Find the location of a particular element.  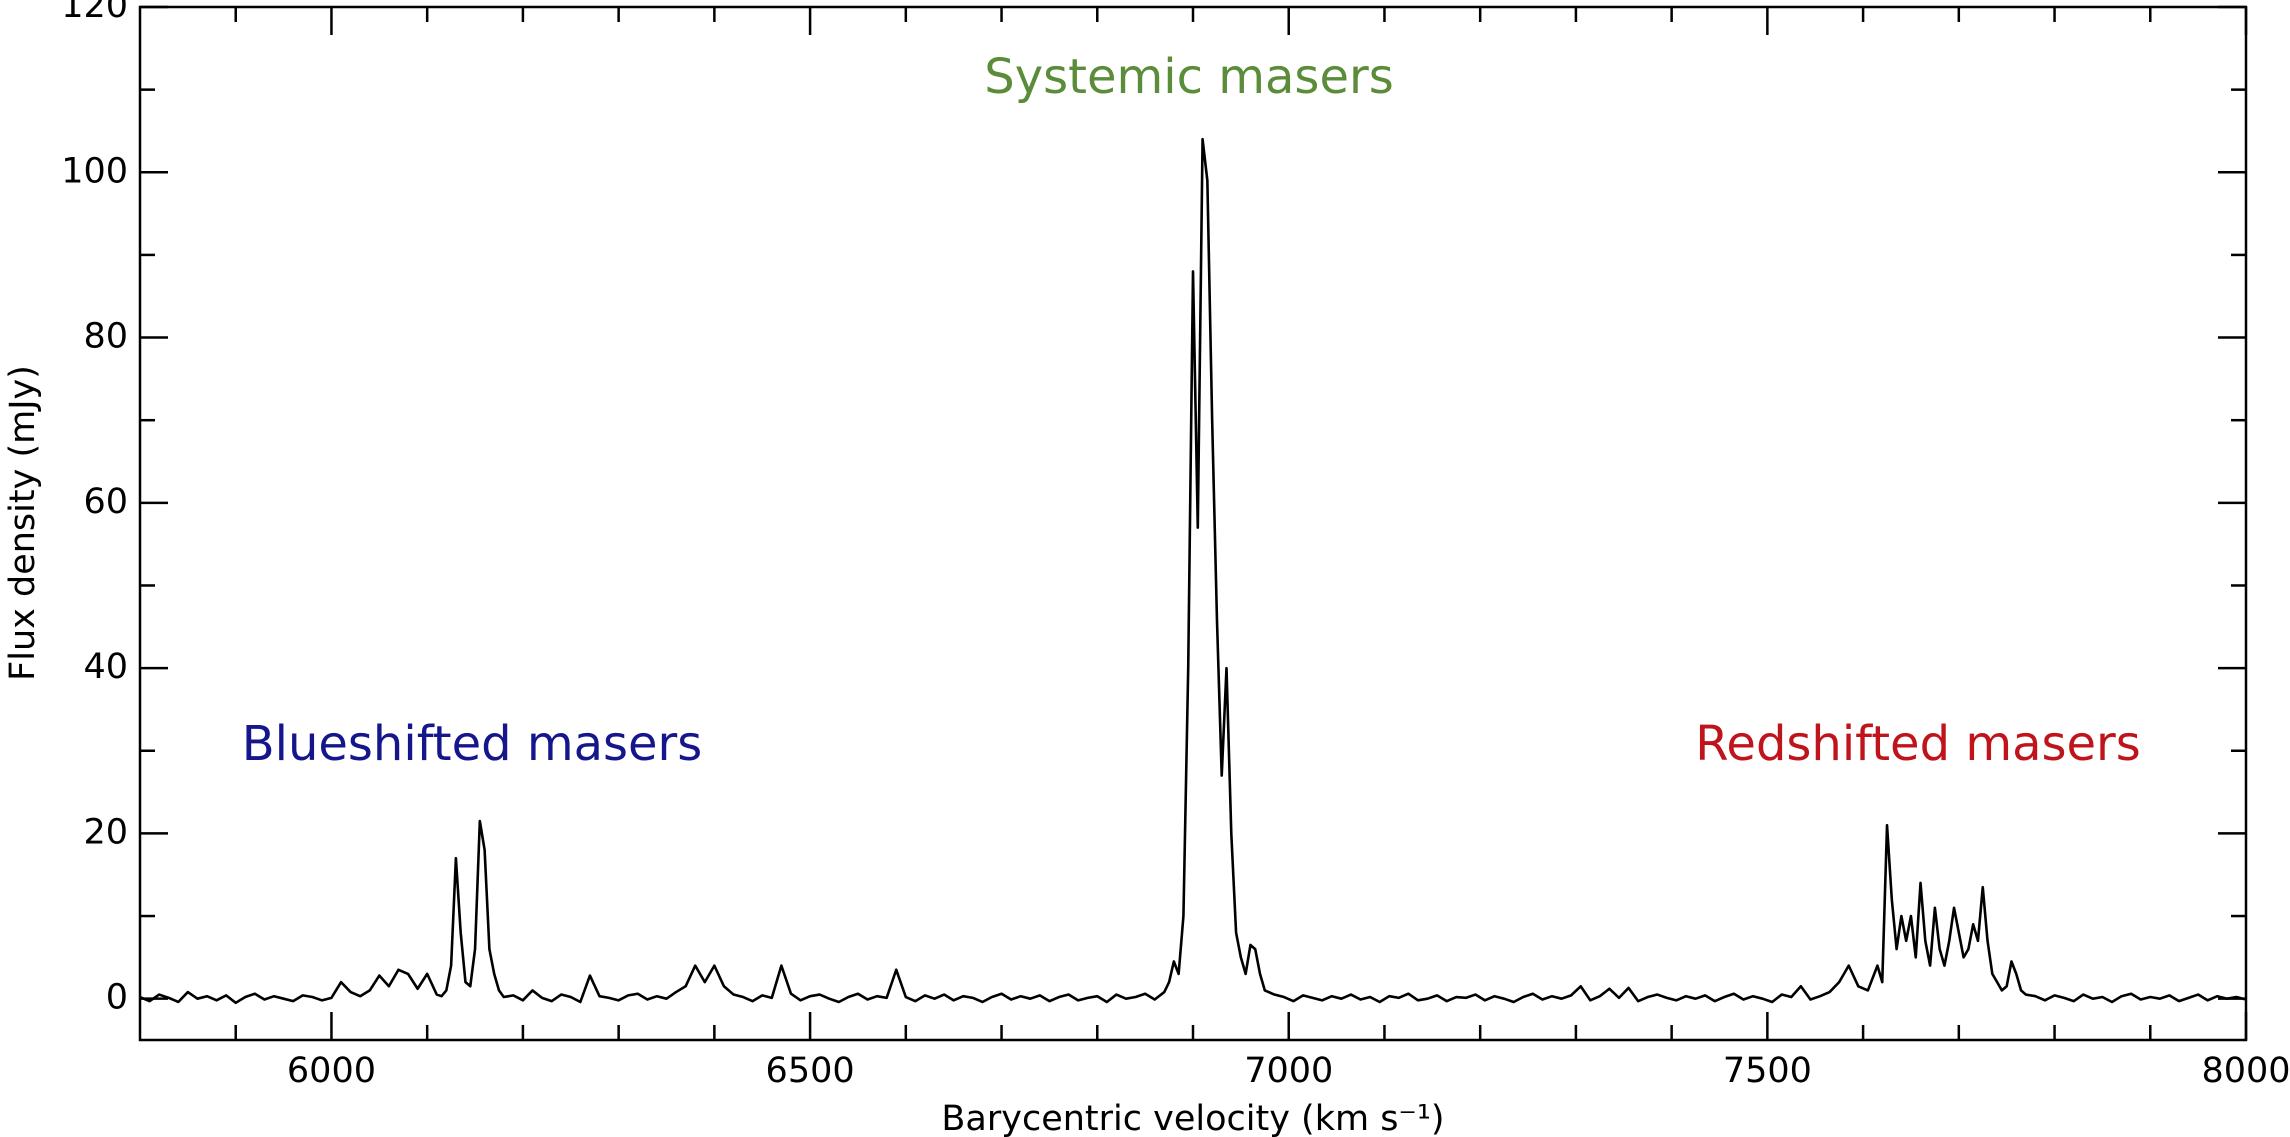

y-tick-label: 40 is located at coordinates (105, 667).